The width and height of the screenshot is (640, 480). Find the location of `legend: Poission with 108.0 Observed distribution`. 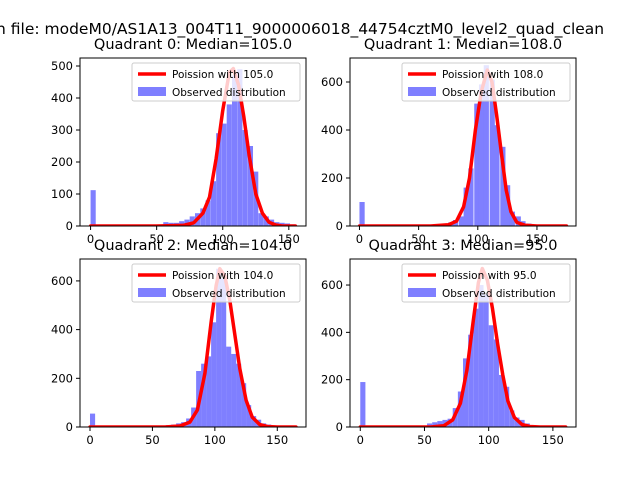

legend: Poission with 108.0 Observed distribution is located at coordinates (486, 82).